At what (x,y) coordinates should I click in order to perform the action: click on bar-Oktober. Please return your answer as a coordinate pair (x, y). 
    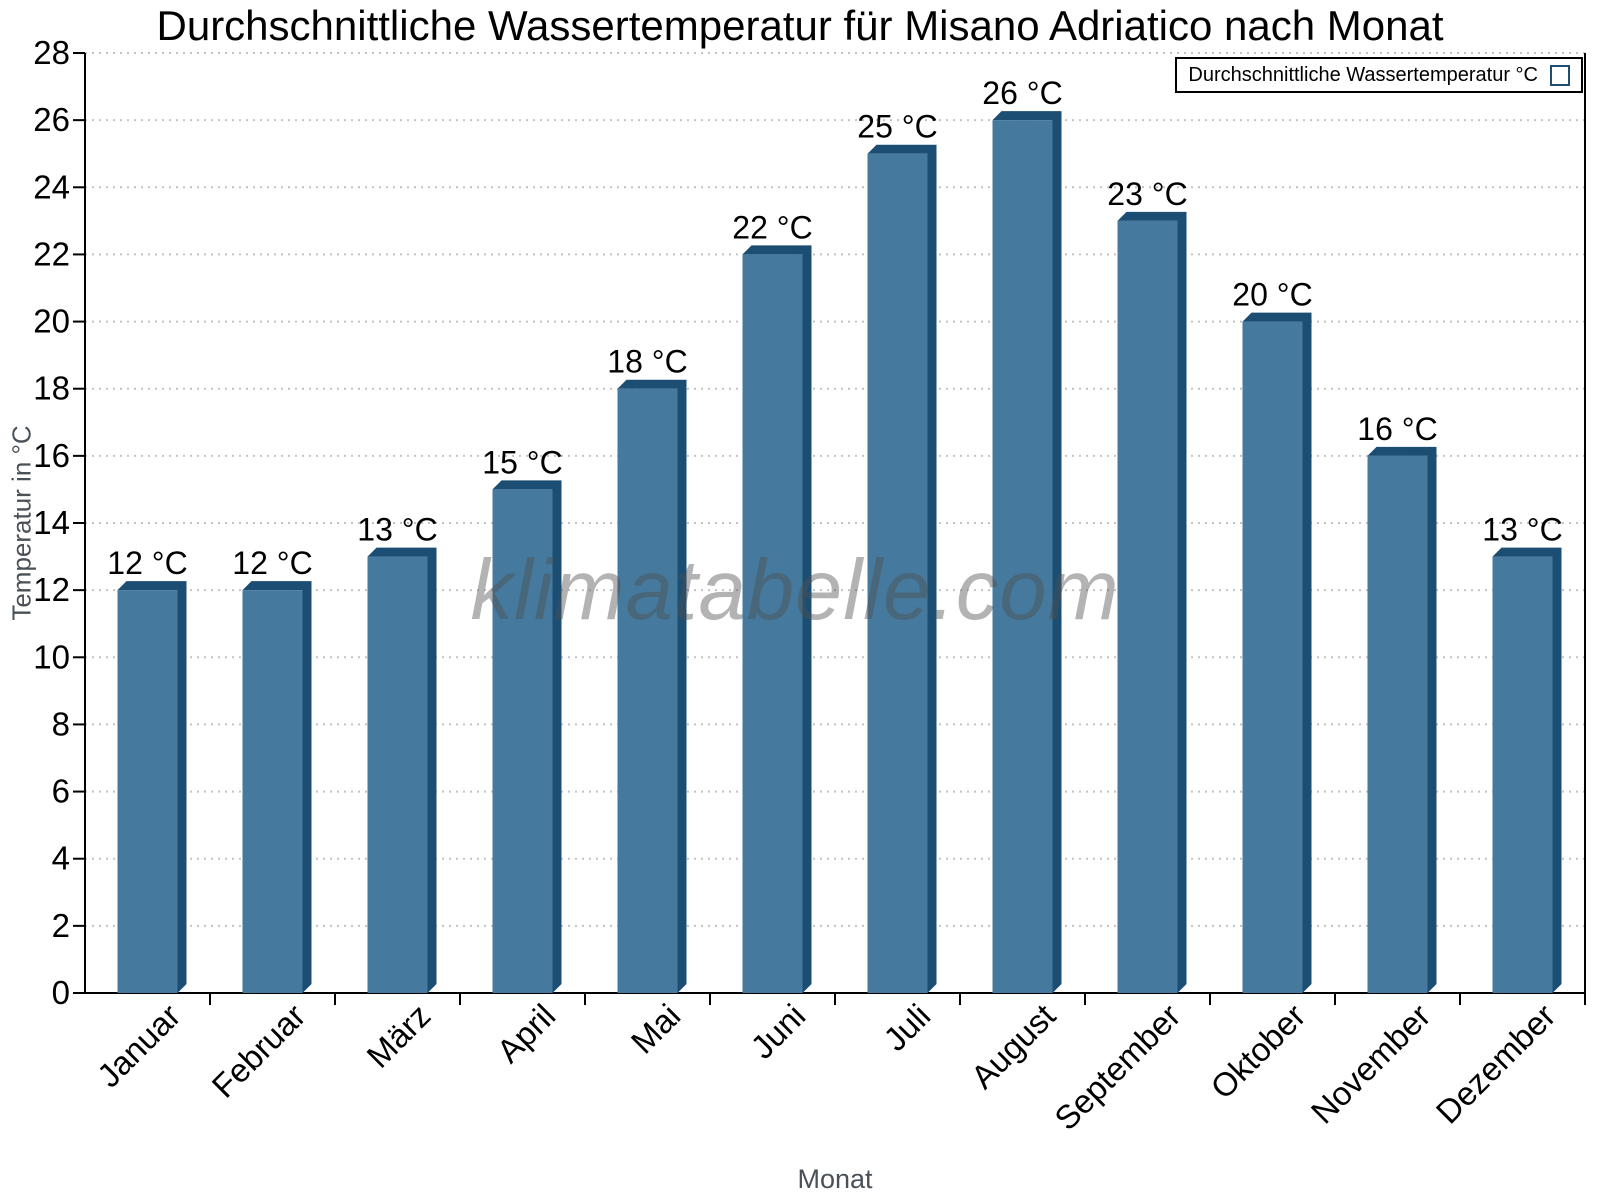
    Looking at the image, I should click on (1277, 653).